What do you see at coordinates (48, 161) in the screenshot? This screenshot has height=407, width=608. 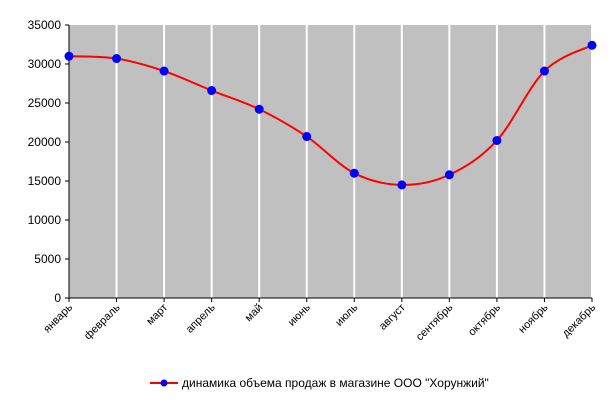 I see `y-tick-labels: 0 5000 10000 15000 20000 25000 30000 35000` at bounding box center [48, 161].